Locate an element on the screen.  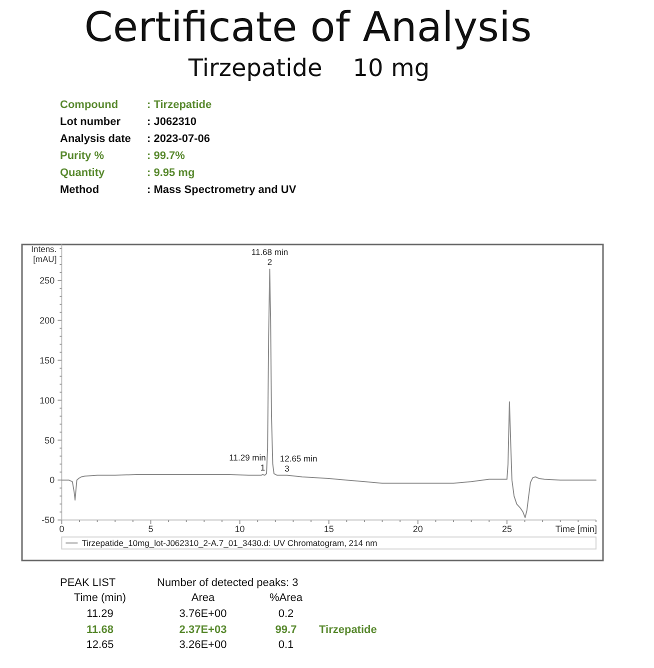
text: : Mass Spectrometry and UV is located at coordinates (222, 190).